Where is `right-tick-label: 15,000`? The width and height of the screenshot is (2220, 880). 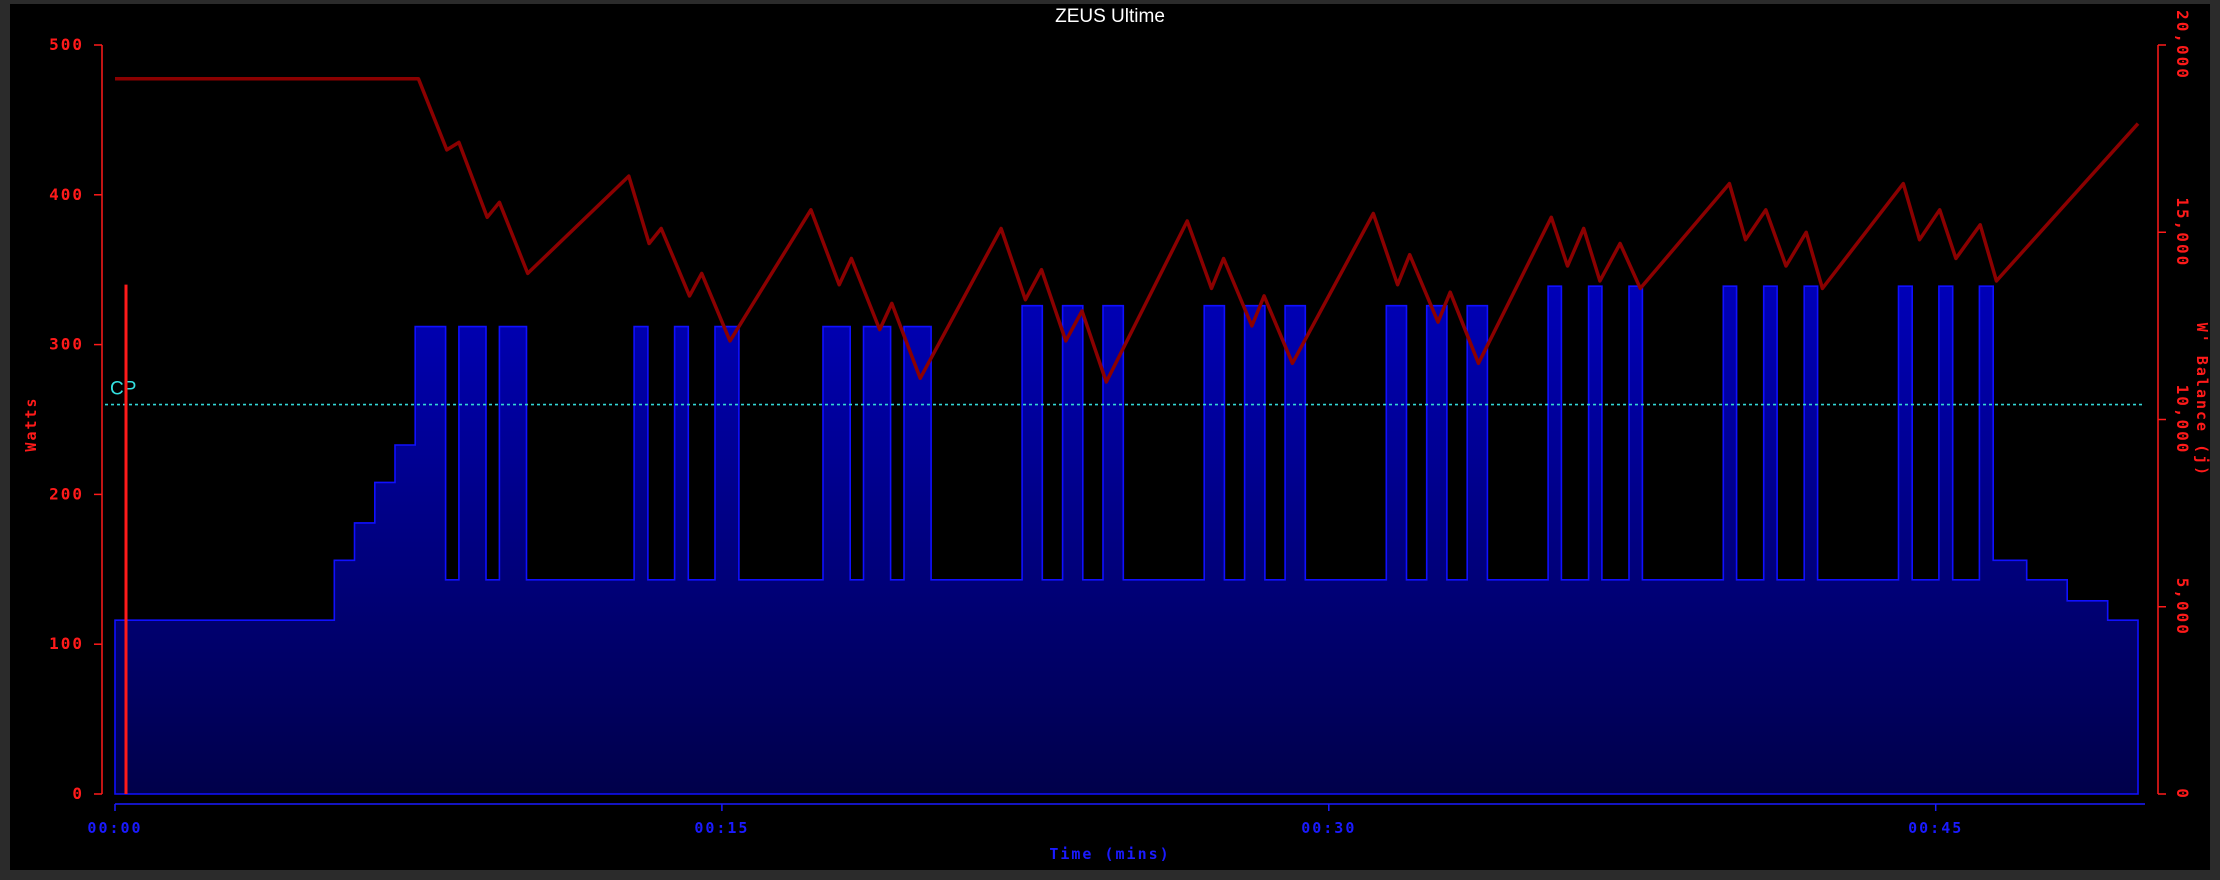
right-tick-label: 15,000 is located at coordinates (2182, 232).